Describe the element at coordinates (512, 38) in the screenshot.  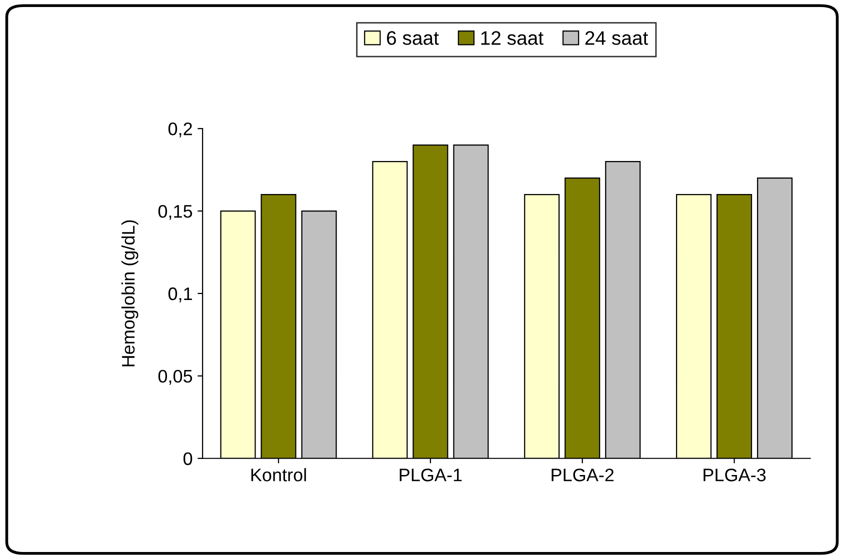
I see `legend-label: 12 saat` at that location.